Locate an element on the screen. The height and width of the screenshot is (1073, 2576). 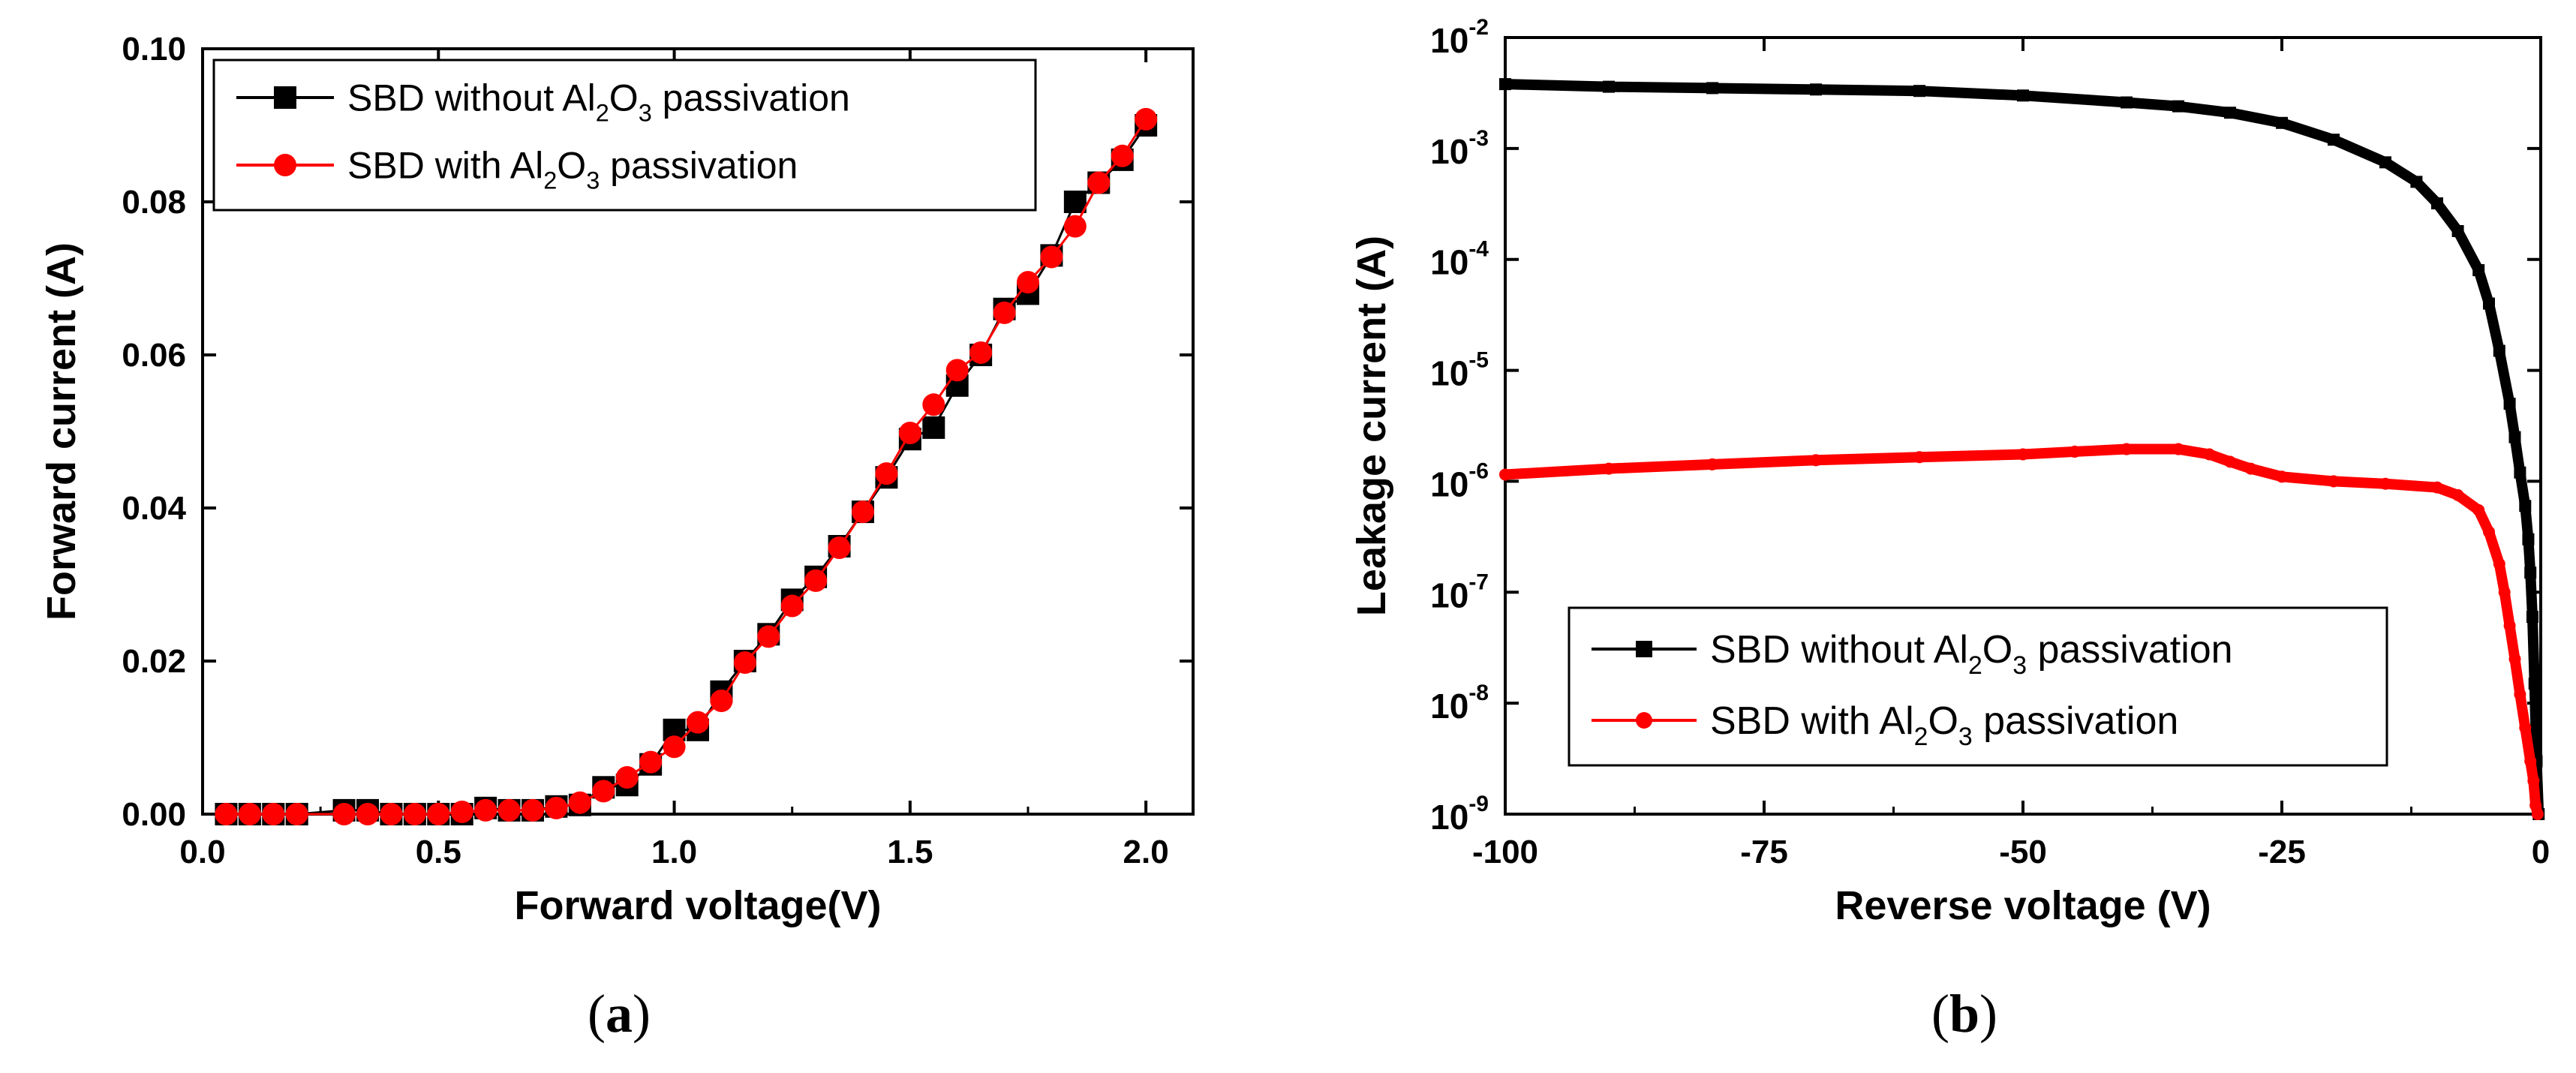
caption-a-label: a is located at coordinates (619, 1014).